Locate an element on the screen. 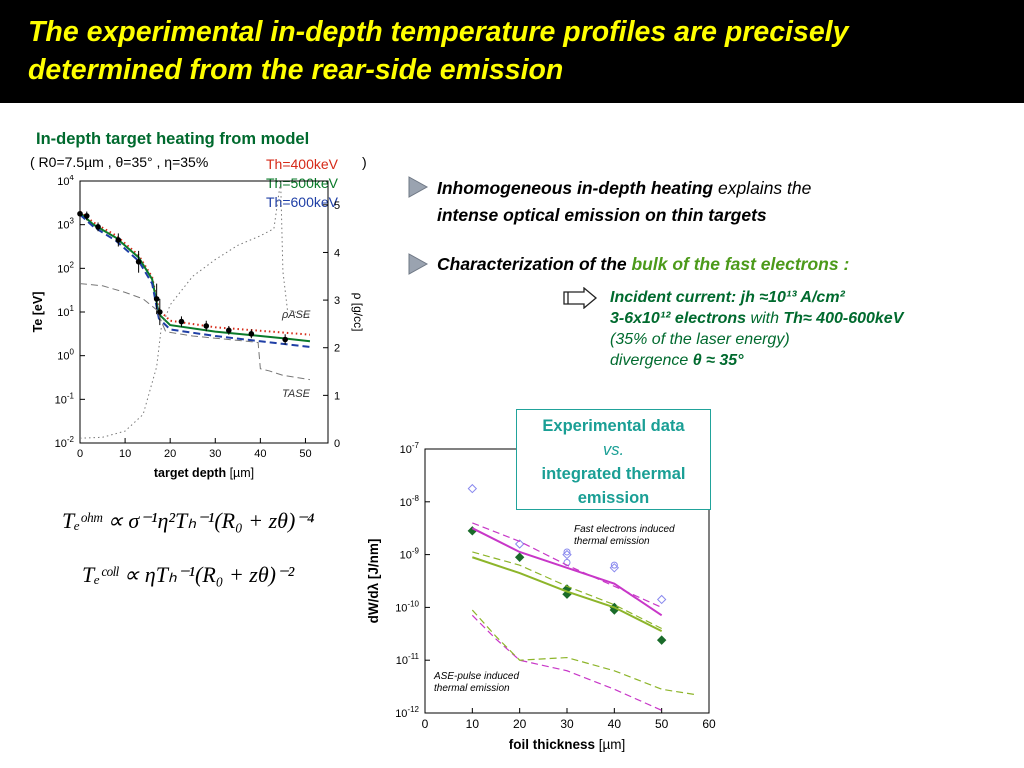 The width and height of the screenshot is (1024, 768). series-ase is located at coordinates (195, 309).